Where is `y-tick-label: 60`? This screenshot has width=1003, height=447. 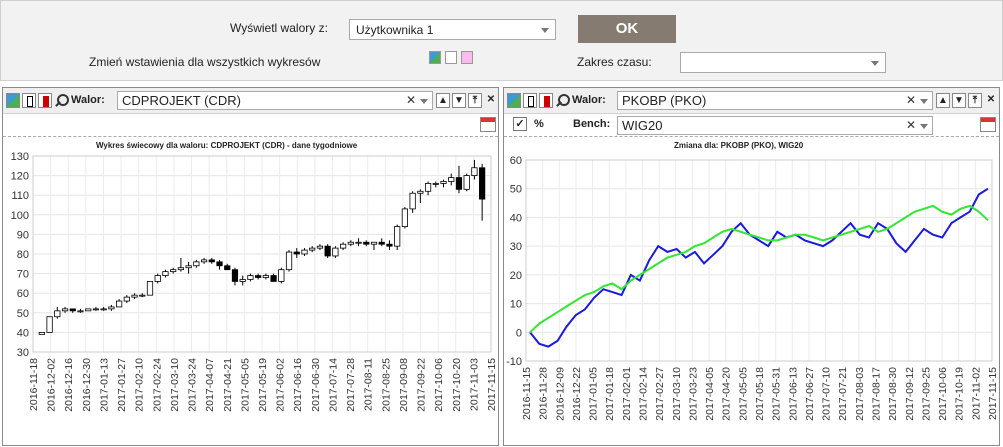 y-tick-label: 60 is located at coordinates (23, 294).